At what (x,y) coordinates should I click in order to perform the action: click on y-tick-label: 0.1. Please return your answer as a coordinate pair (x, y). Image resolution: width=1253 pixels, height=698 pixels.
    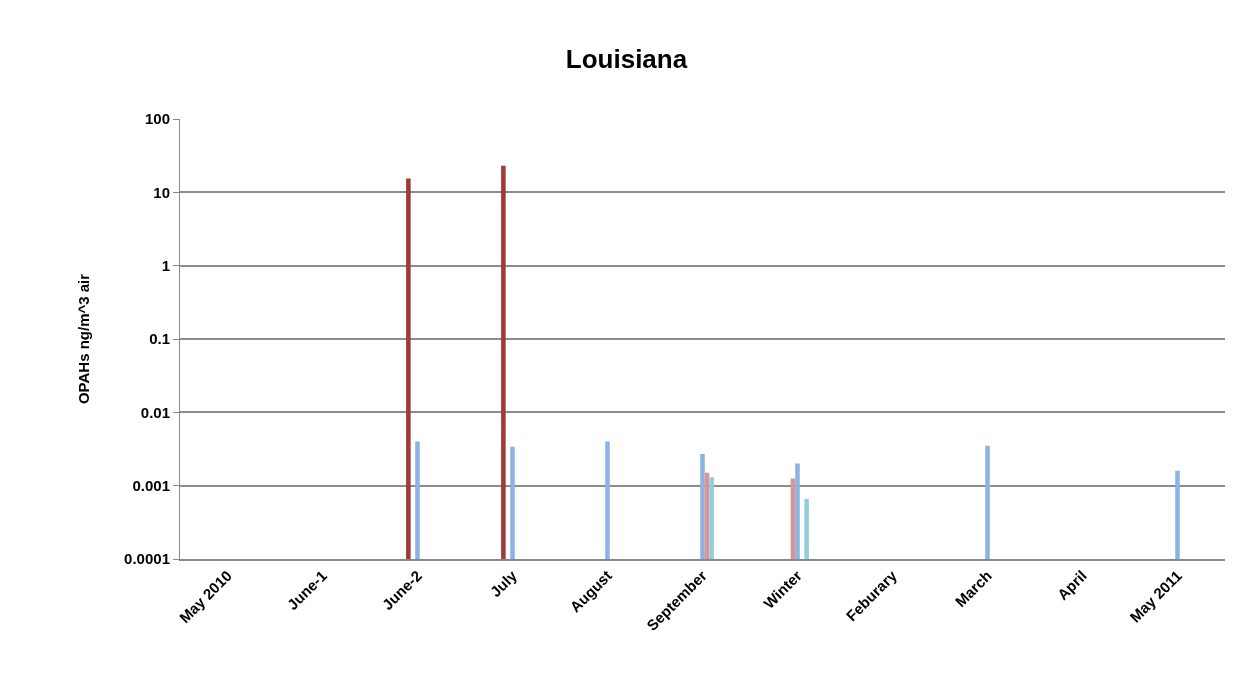
    Looking at the image, I should click on (159, 339).